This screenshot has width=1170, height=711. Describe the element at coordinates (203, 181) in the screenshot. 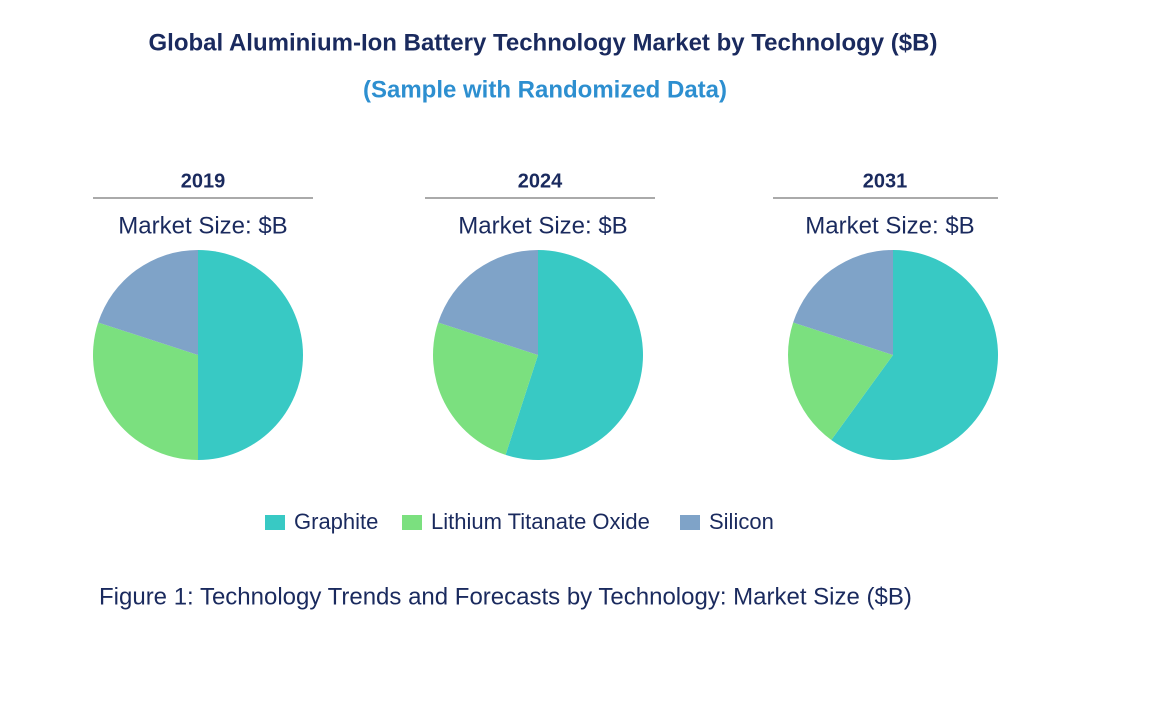

I see `pie-title: 2019` at that location.